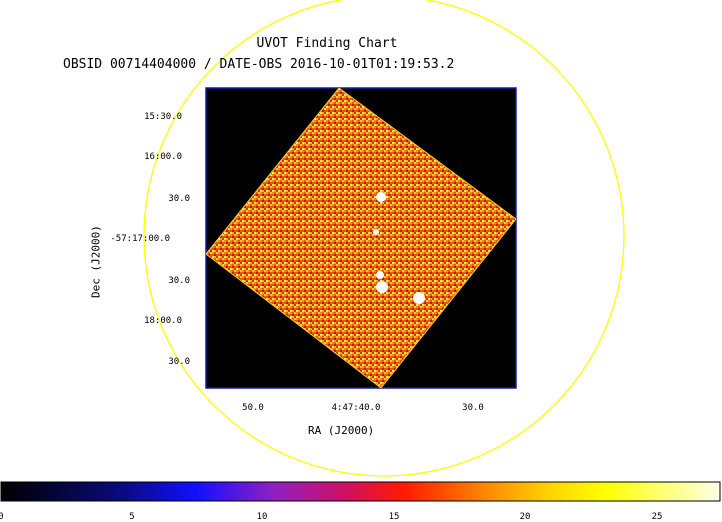 The image size is (722, 522). Describe the element at coordinates (525, 517) in the screenshot. I see `colorbar-tick-label: 20` at that location.